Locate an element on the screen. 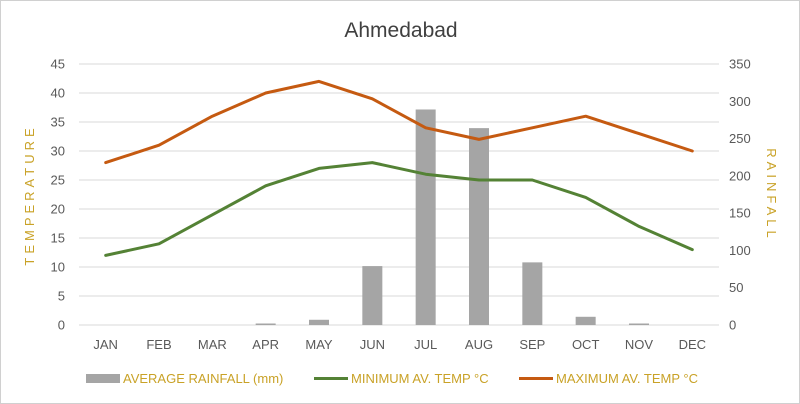 This screenshot has width=800, height=404. legend-swatch-rainfall is located at coordinates (103, 378).